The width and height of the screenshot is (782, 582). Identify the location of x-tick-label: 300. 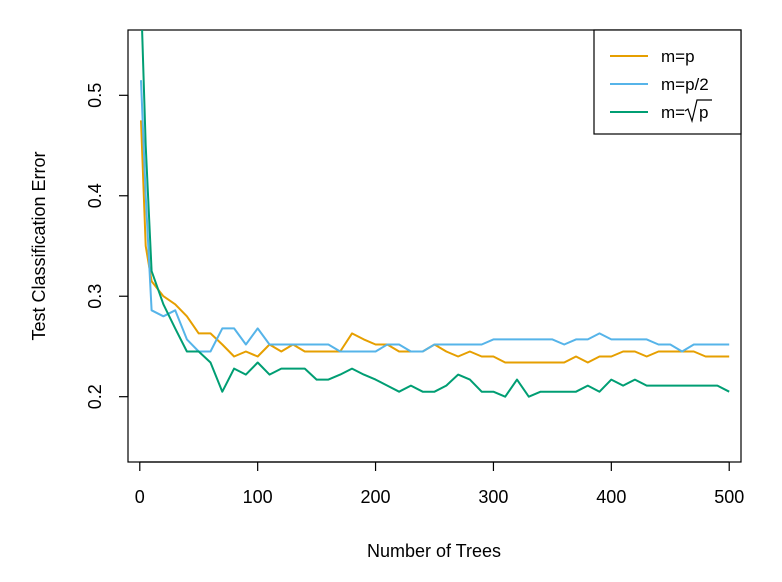
(493, 497).